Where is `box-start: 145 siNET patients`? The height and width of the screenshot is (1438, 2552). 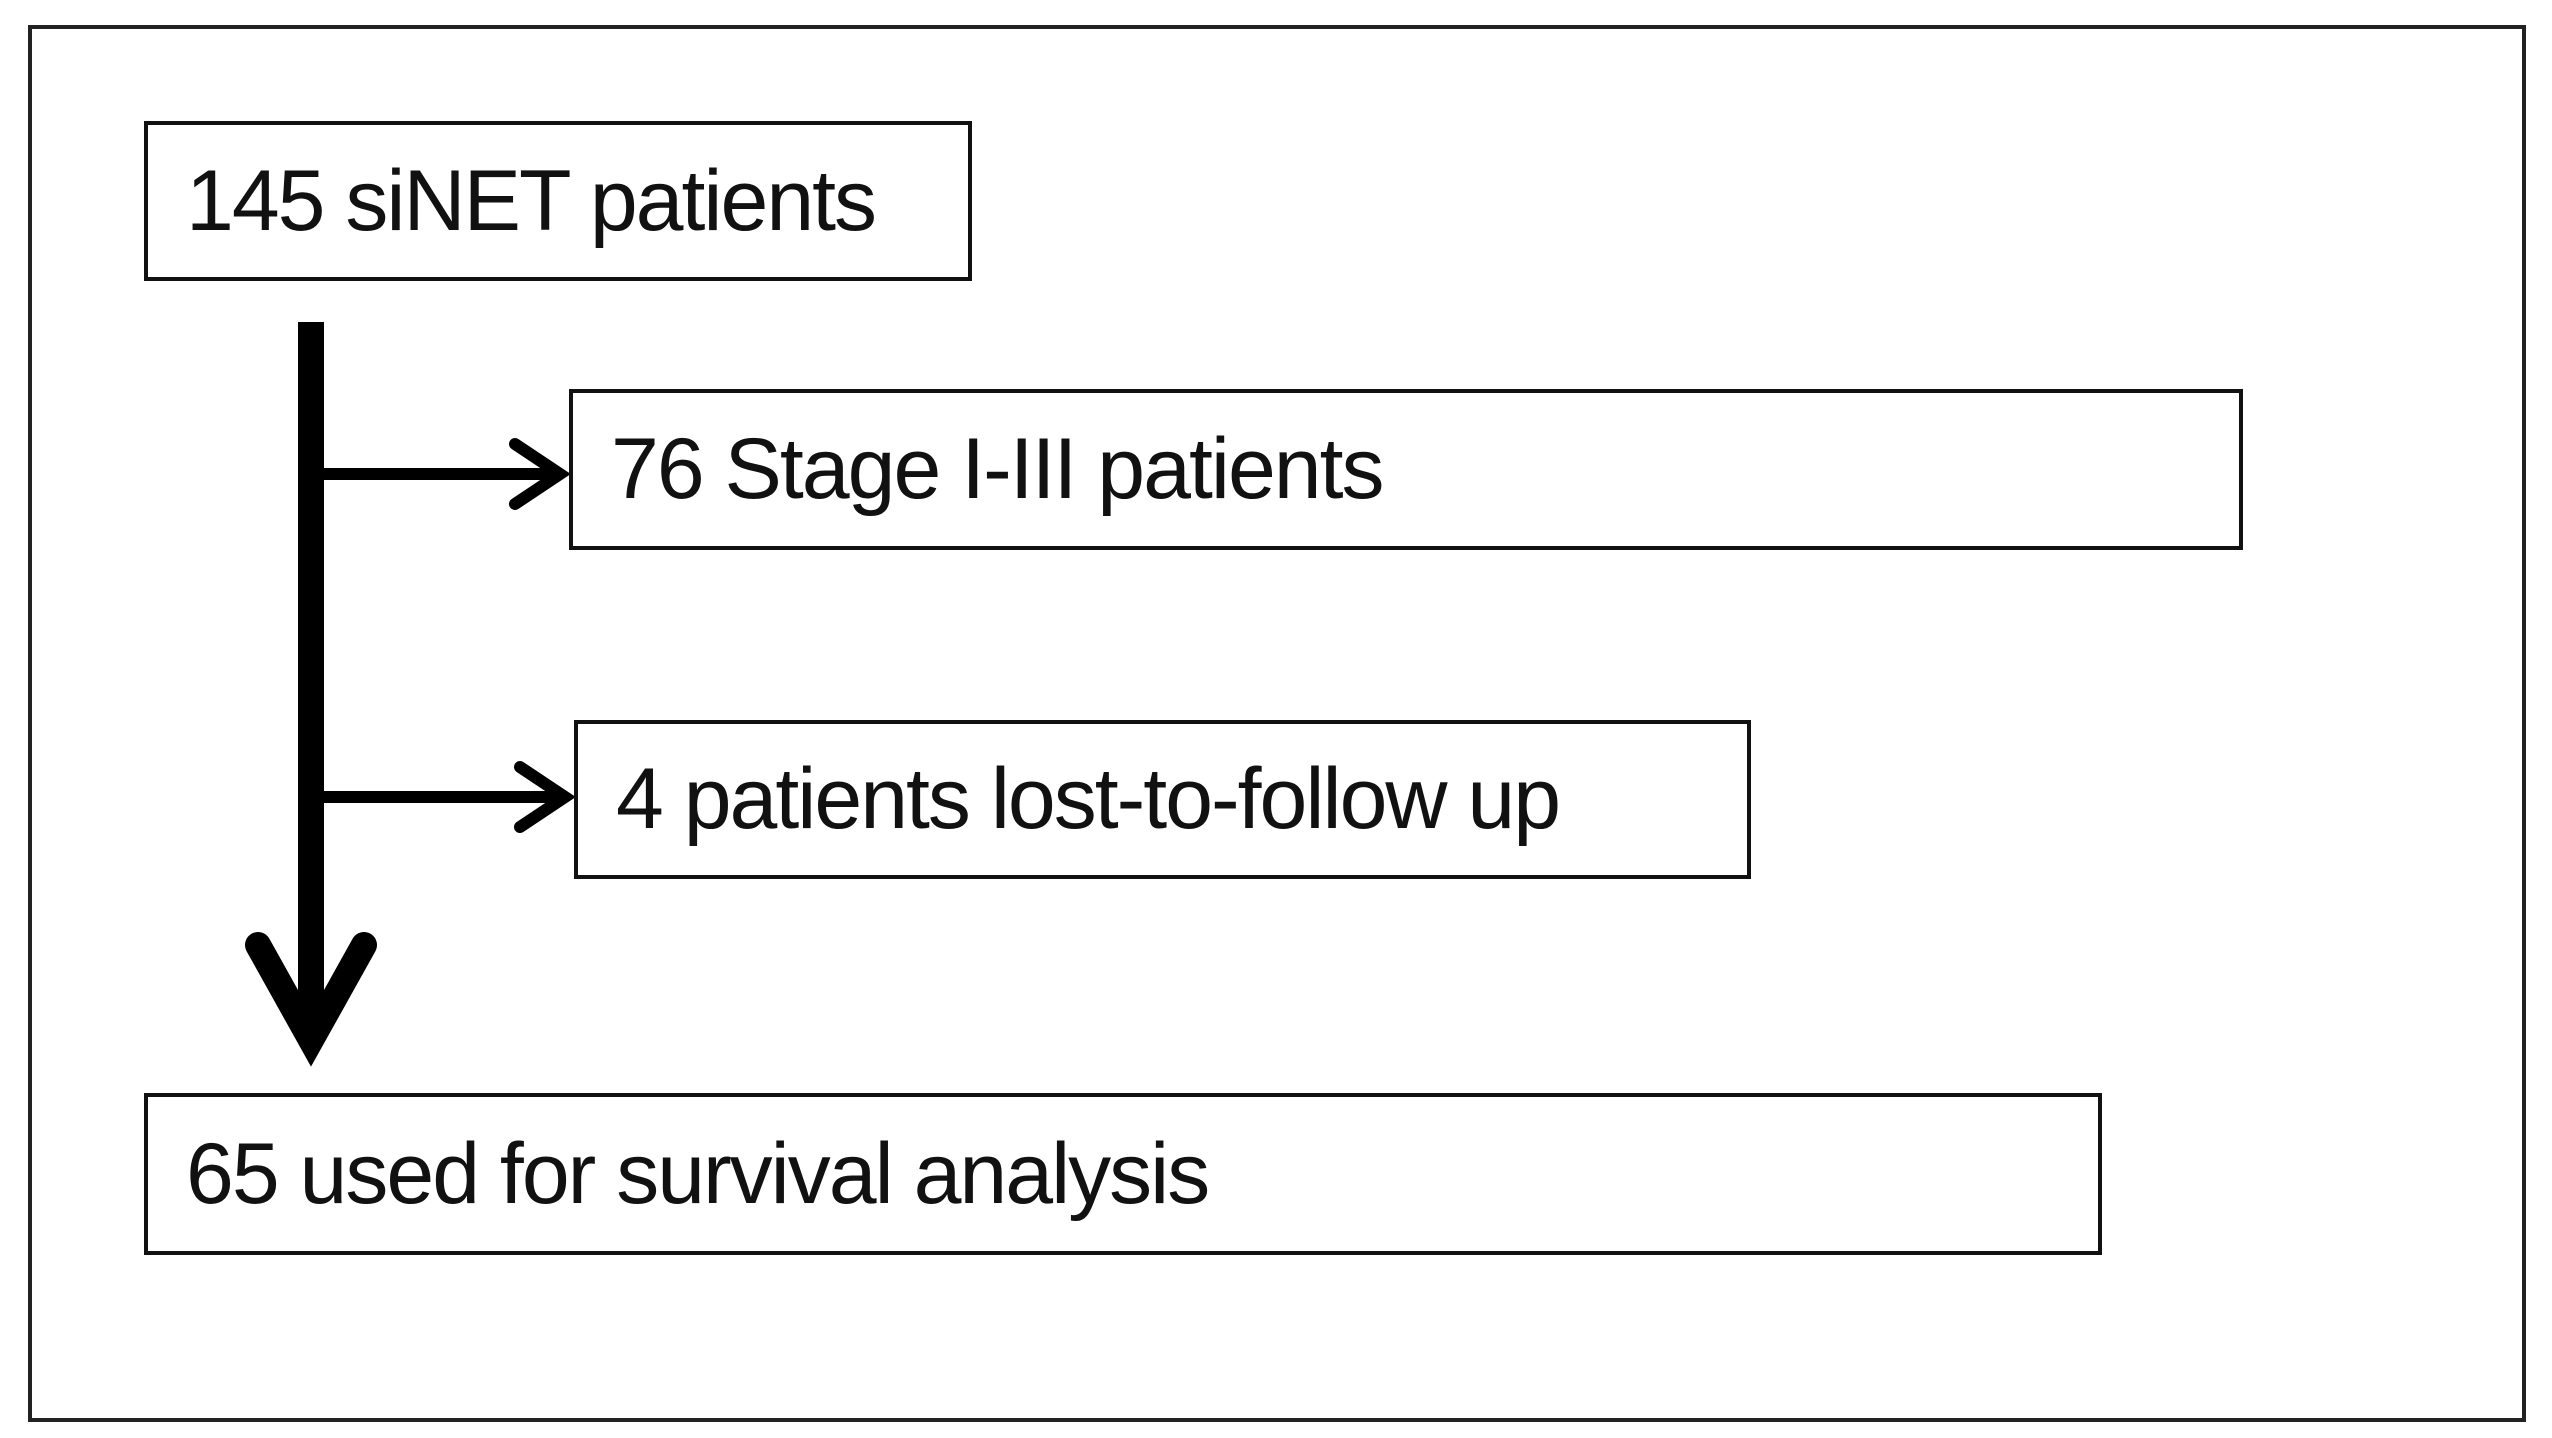
box-start: 145 siNET patients is located at coordinates (558, 201).